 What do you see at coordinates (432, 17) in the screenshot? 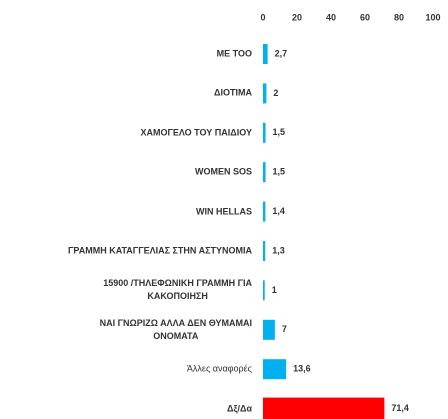
I see `x-tick-label: 100` at bounding box center [432, 17].